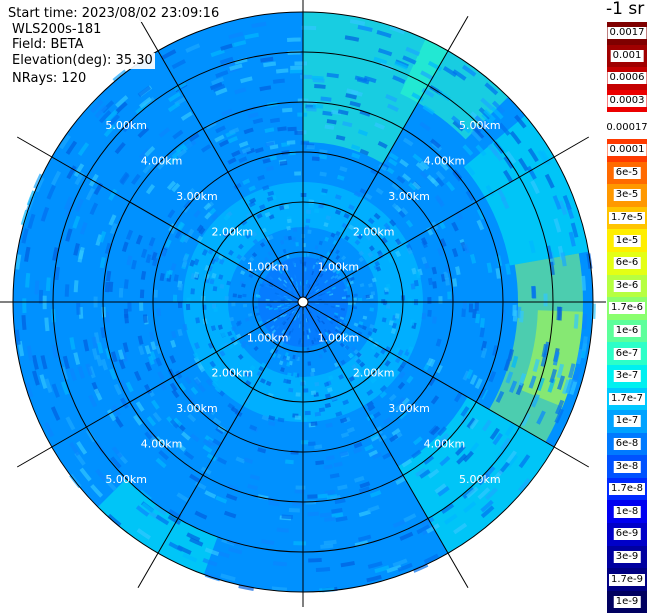 The width and height of the screenshot is (647, 613). I want to click on range-label-135-4: 5.00km, so click(480, 479).